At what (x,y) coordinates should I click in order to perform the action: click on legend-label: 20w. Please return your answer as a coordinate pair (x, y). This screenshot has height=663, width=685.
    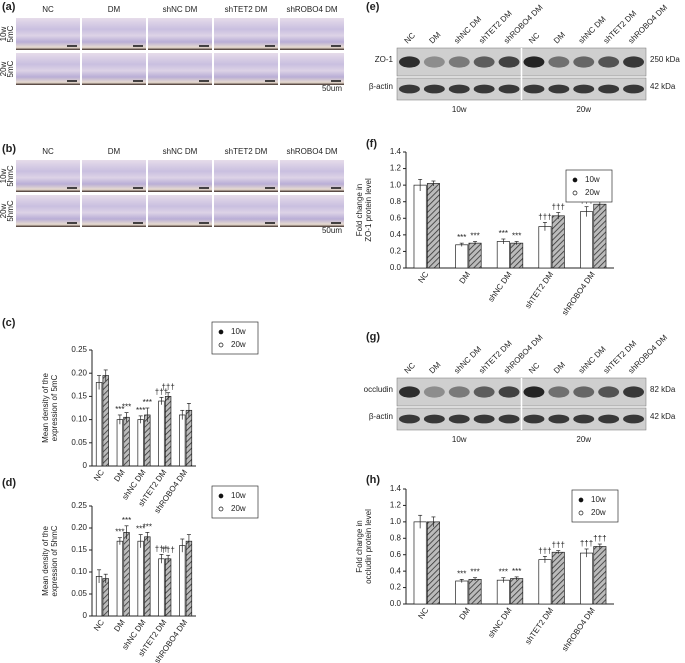
    Looking at the image, I should click on (238, 344).